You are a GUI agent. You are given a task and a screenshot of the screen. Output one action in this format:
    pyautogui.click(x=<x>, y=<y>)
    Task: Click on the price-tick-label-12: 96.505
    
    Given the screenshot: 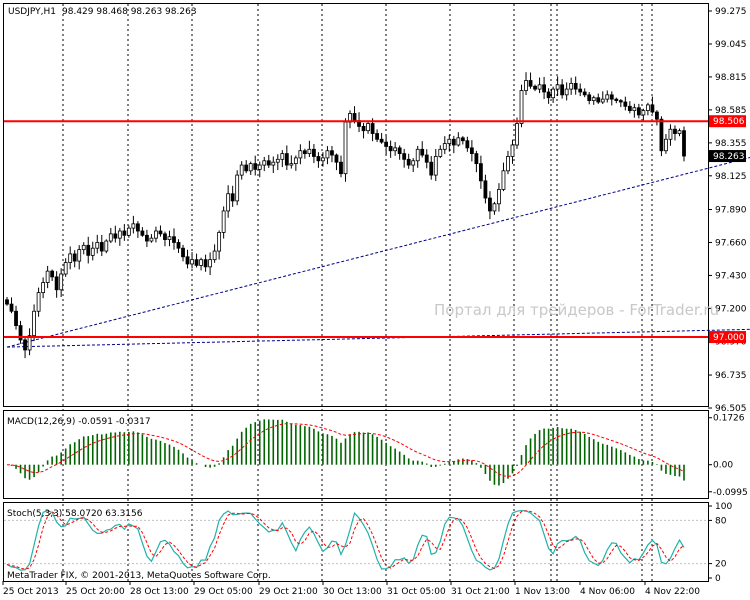 What is the action you would take?
    pyautogui.click(x=731, y=409)
    